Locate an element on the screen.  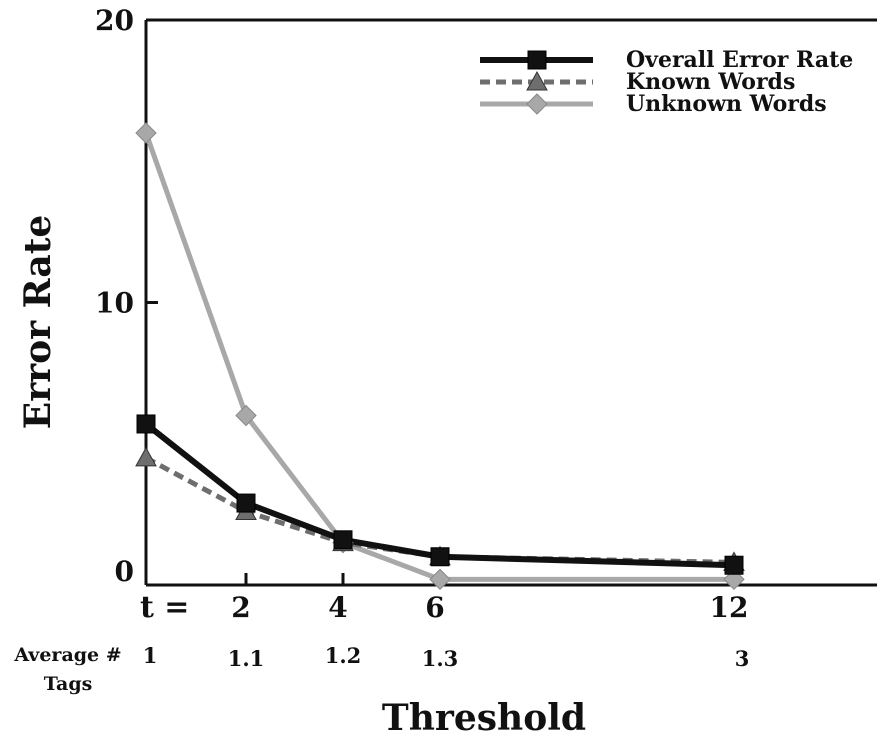
series-line-overall-error-rate is located at coordinates (439, 495).